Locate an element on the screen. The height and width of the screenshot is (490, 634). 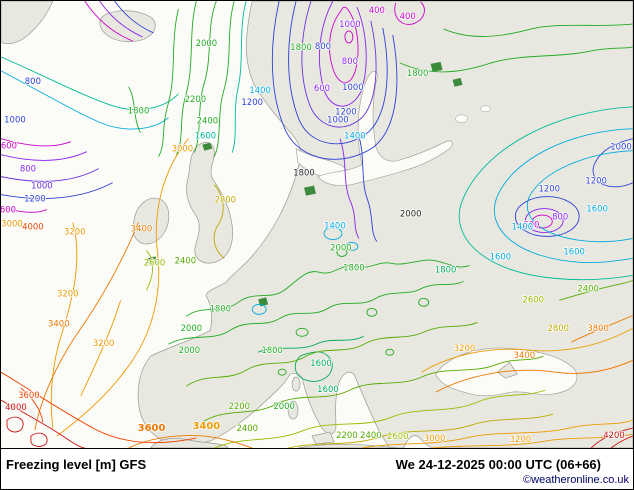
coastline-iceland is located at coordinates (127, 26).